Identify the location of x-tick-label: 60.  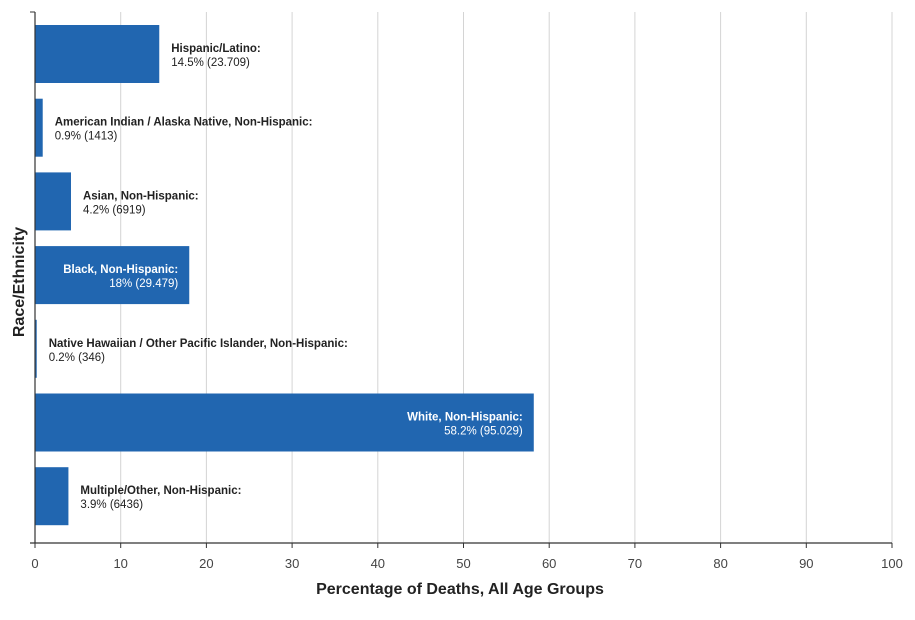
(549, 563).